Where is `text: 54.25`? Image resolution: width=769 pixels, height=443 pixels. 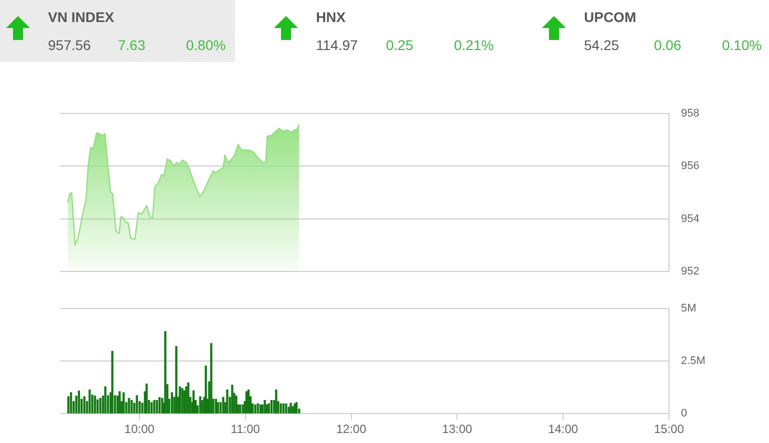
text: 54.25 is located at coordinates (602, 45).